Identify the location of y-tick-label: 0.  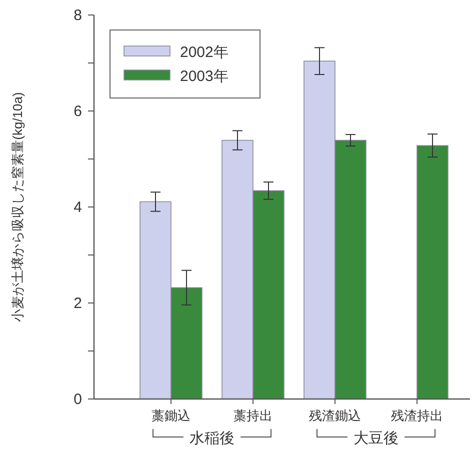
(78, 399).